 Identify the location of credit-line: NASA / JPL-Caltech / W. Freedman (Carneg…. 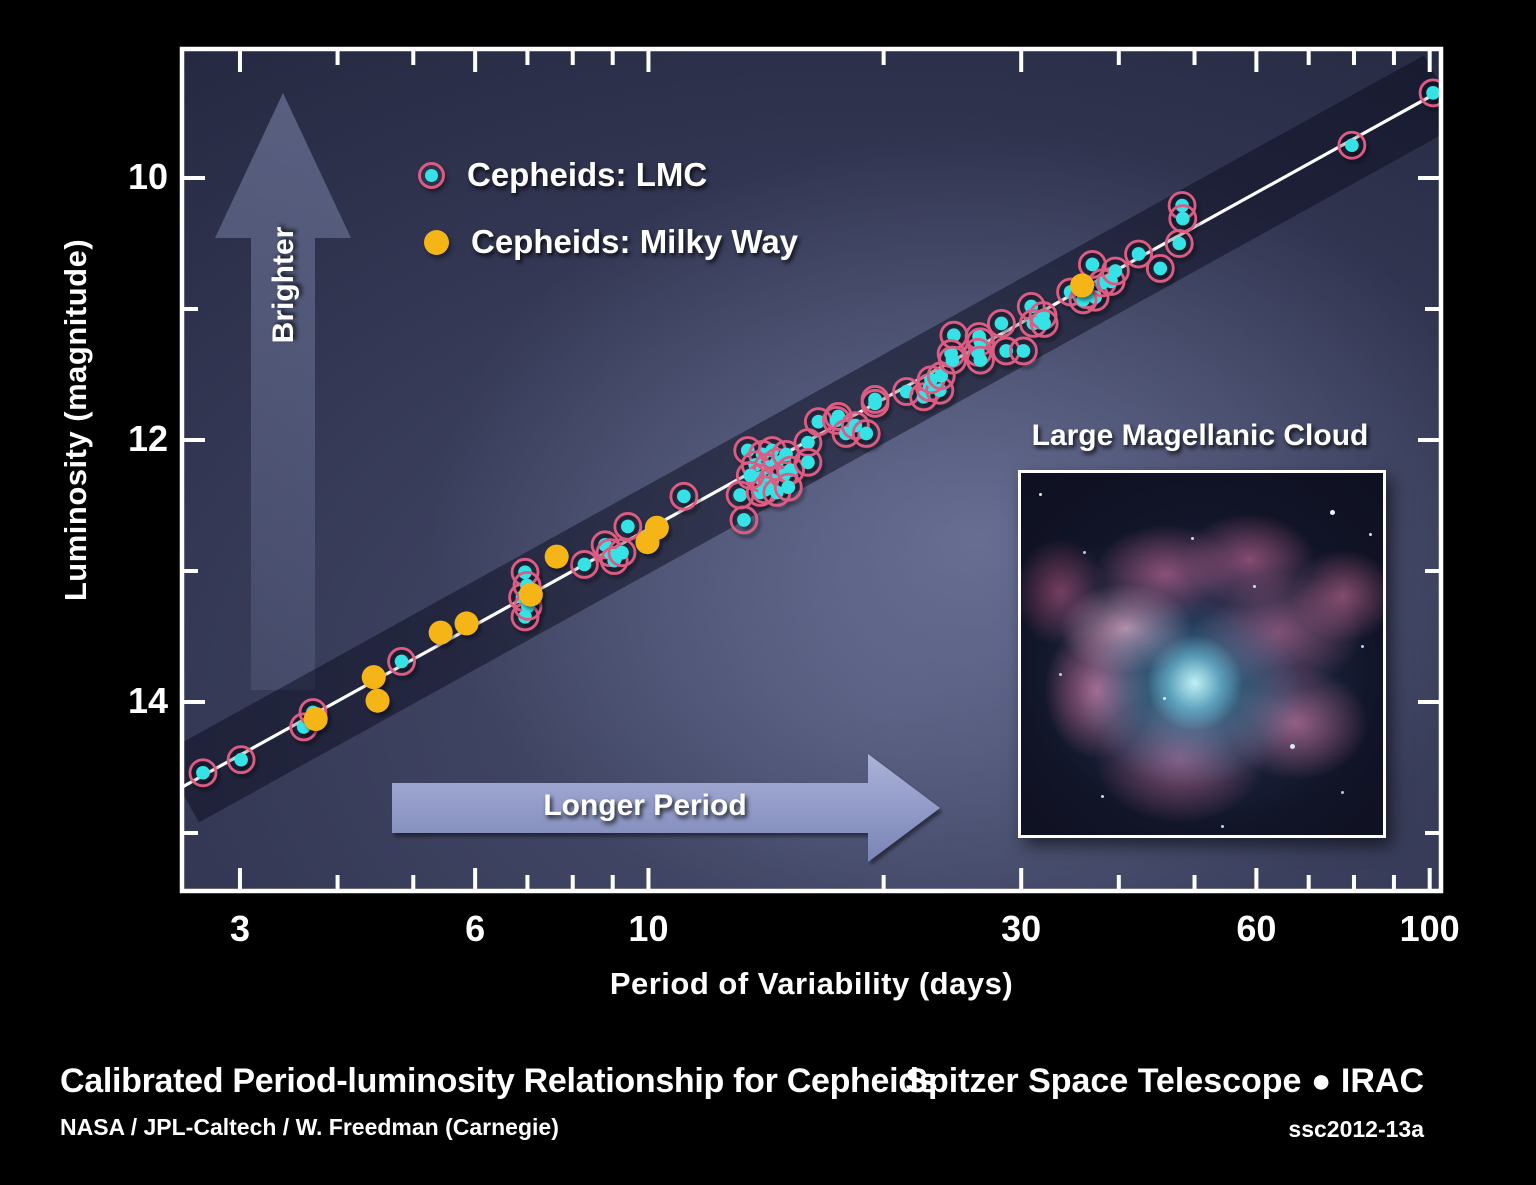
(309, 1127).